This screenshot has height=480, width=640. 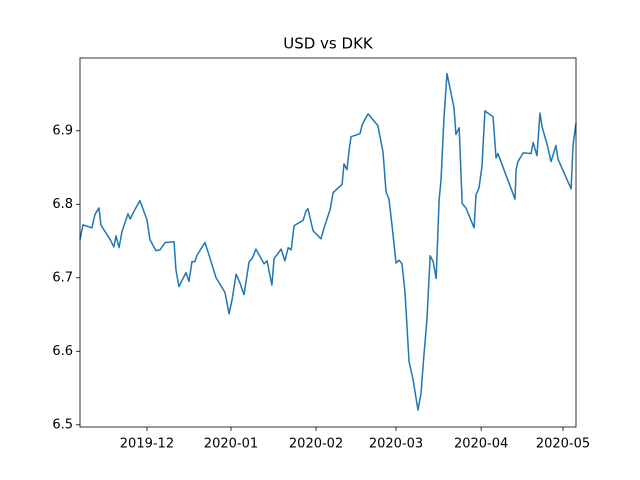 What do you see at coordinates (62, 277) in the screenshot?
I see `y-tick-label: 6.7` at bounding box center [62, 277].